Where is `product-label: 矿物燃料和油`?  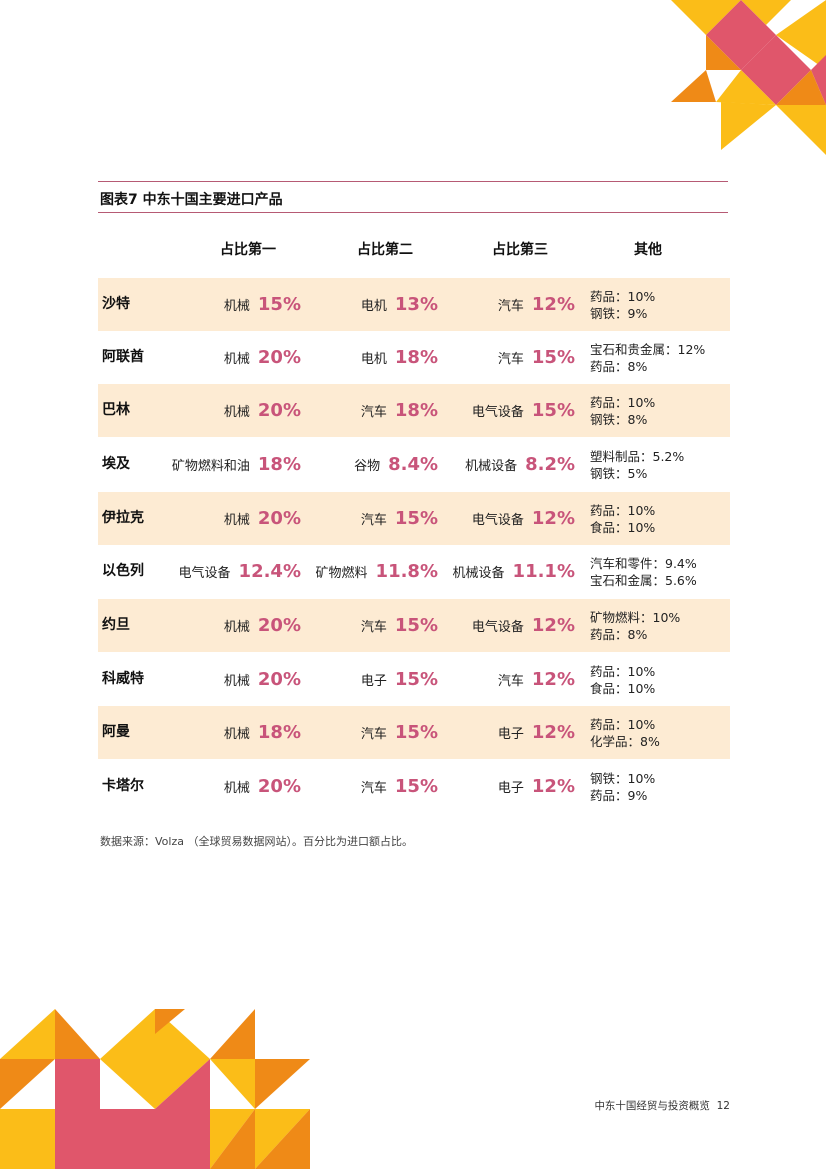
product-label: 矿物燃料和油 is located at coordinates (210, 466).